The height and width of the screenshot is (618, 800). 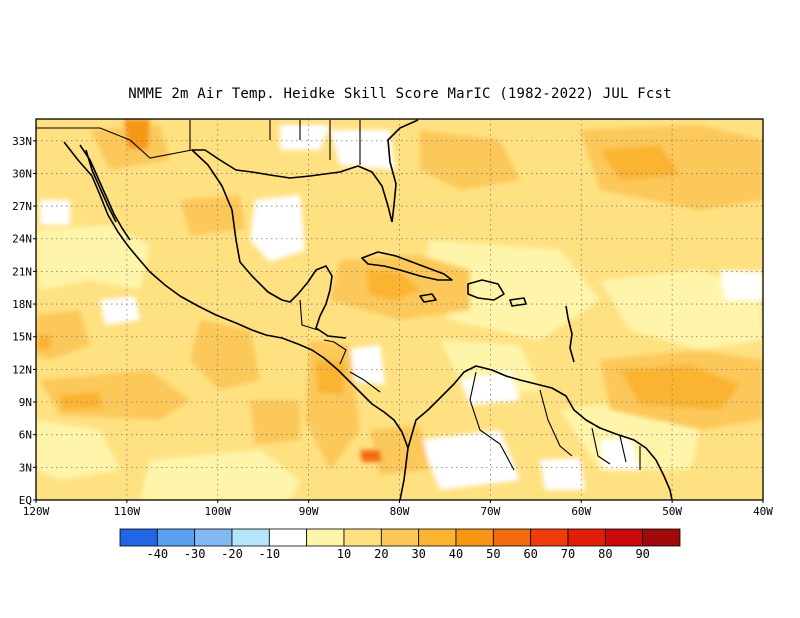 What do you see at coordinates (127, 511) in the screenshot?
I see `lon-label: 110W` at bounding box center [127, 511].